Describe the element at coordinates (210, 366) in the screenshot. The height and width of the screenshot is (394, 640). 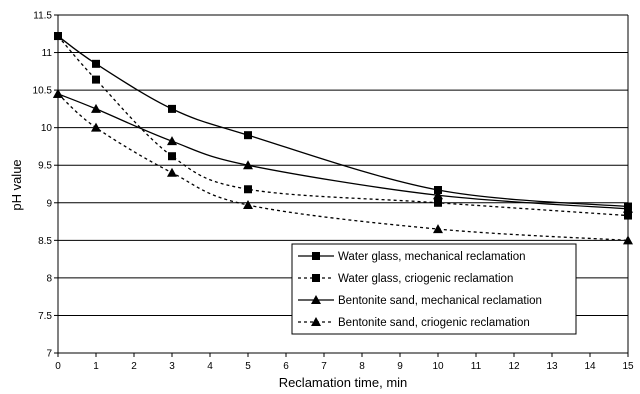
I see `x-tick-label: 4` at that location.